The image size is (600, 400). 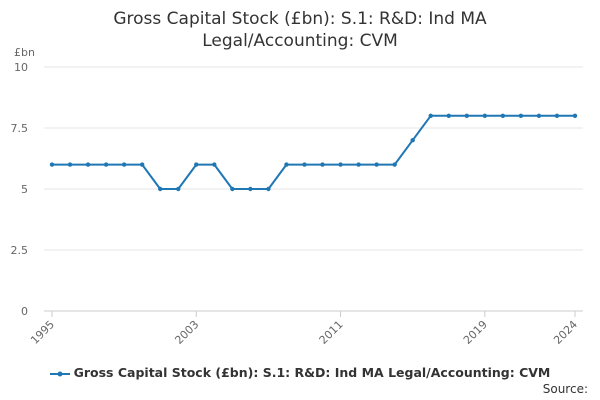 I want to click on data-point-2018, so click(x=466, y=116).